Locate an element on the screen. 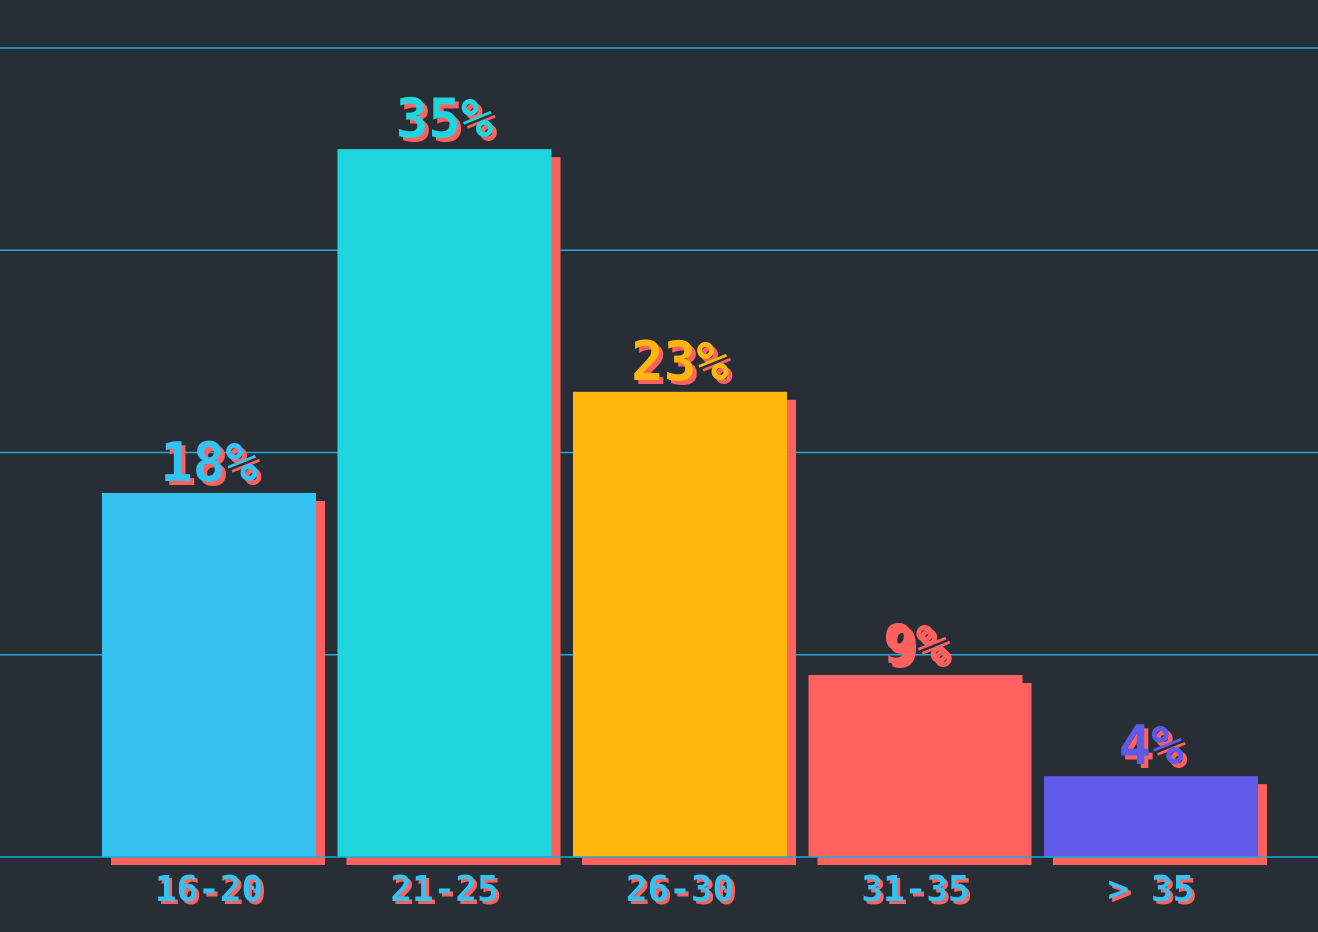  value-label-shadow: 23% is located at coordinates (684, 365).